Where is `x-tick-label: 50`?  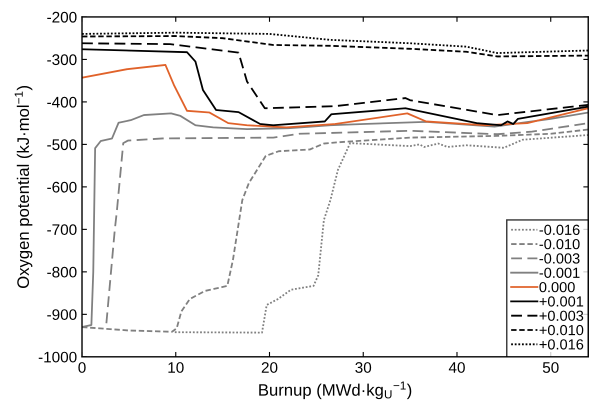
x-tick-label: 50 is located at coordinates (550, 367).